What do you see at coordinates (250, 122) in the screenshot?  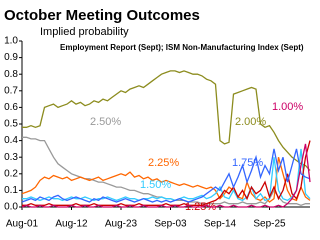 I see `series-label: 2.00%` at bounding box center [250, 122].